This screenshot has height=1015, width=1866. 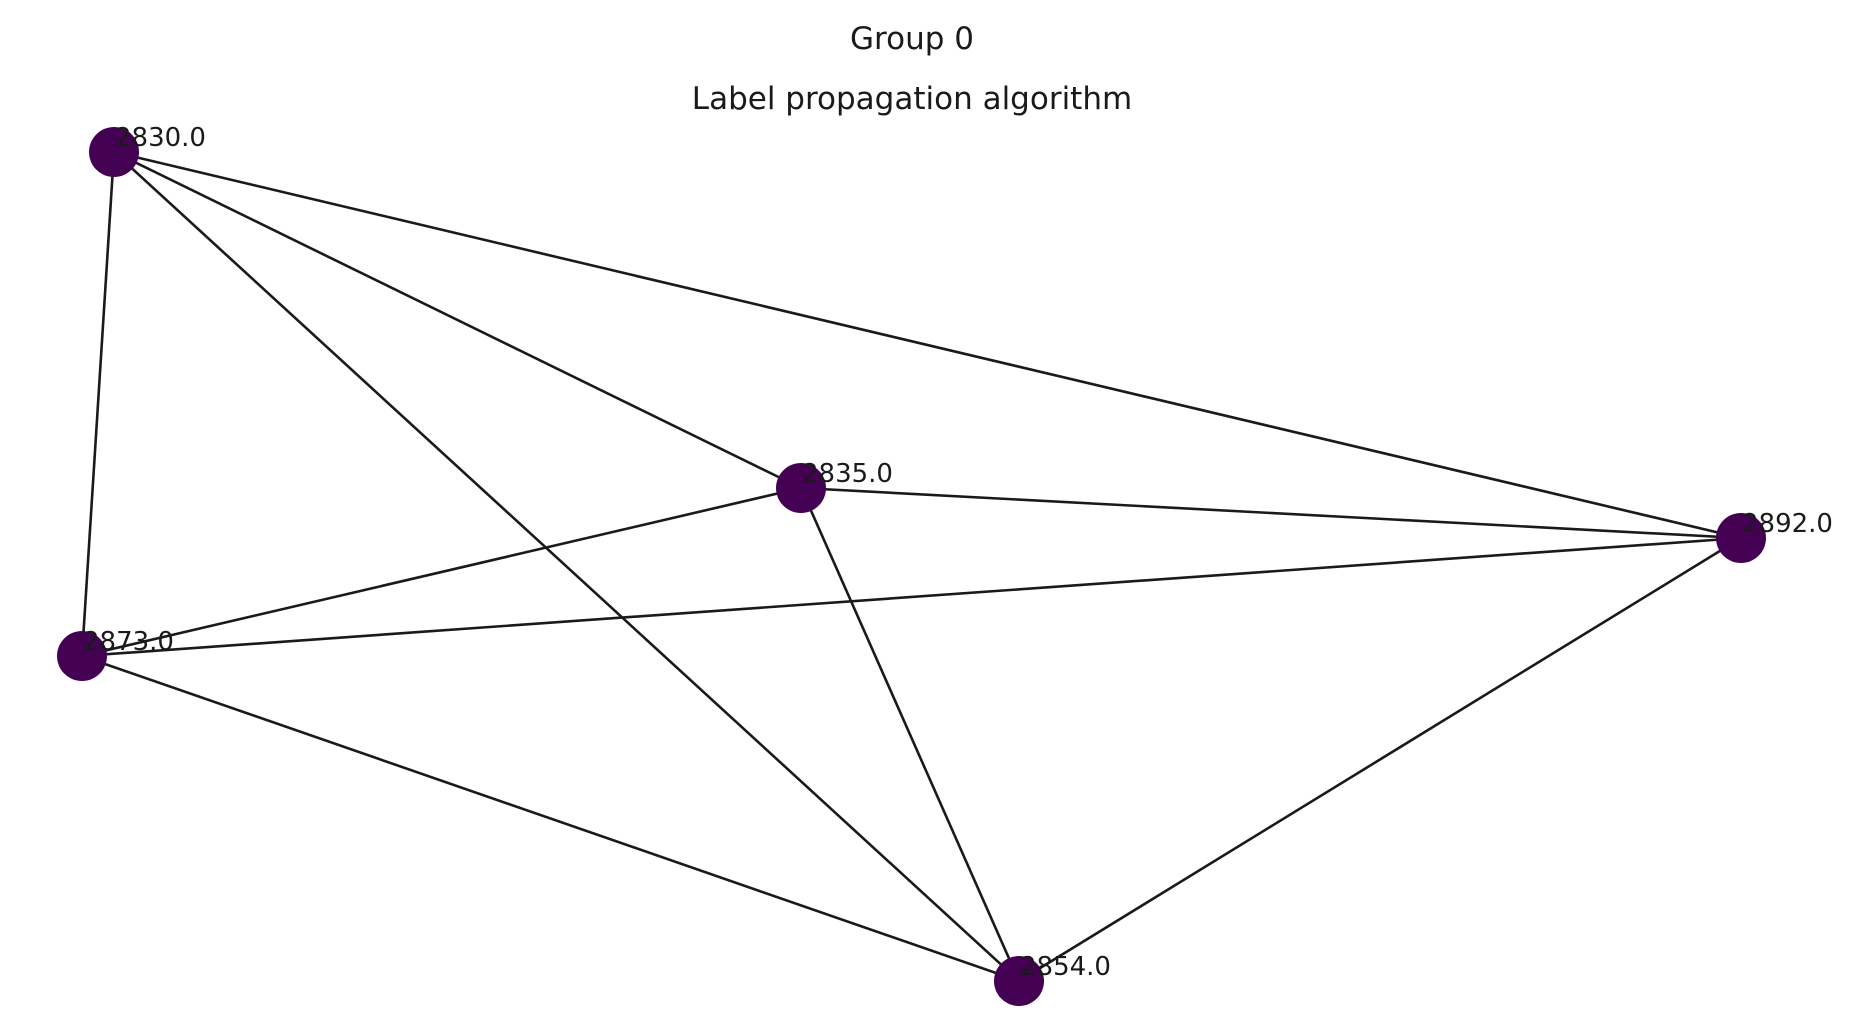 I want to click on node-label-2854: 2854.0, so click(x=1065, y=967).